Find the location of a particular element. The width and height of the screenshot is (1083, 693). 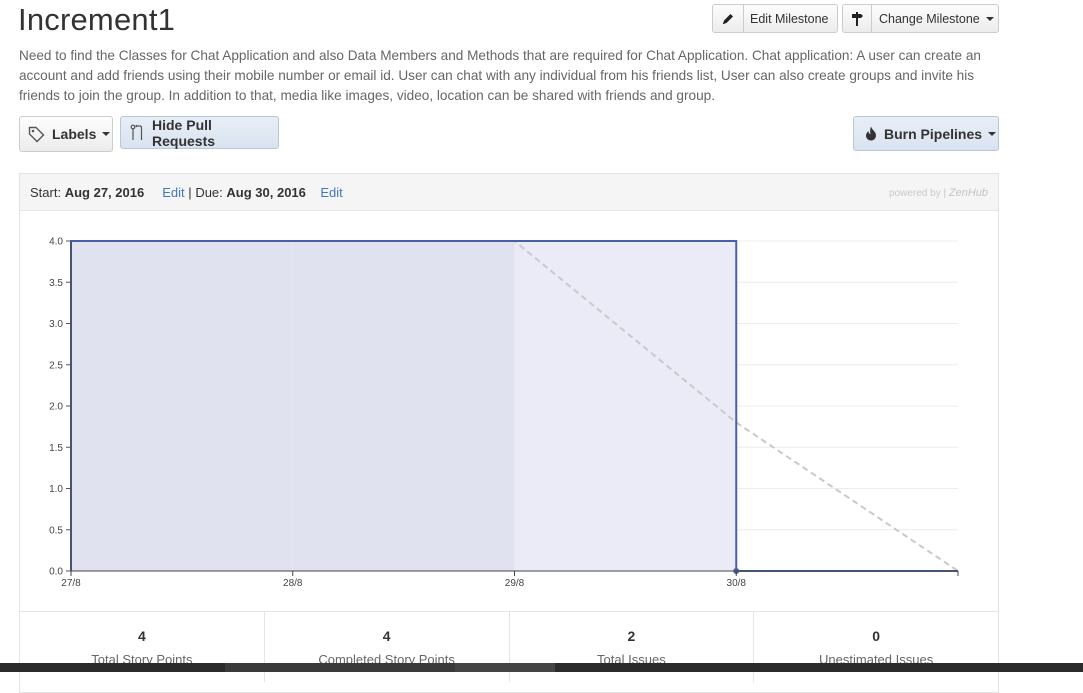

edit-due-link: Edit is located at coordinates (331, 192).